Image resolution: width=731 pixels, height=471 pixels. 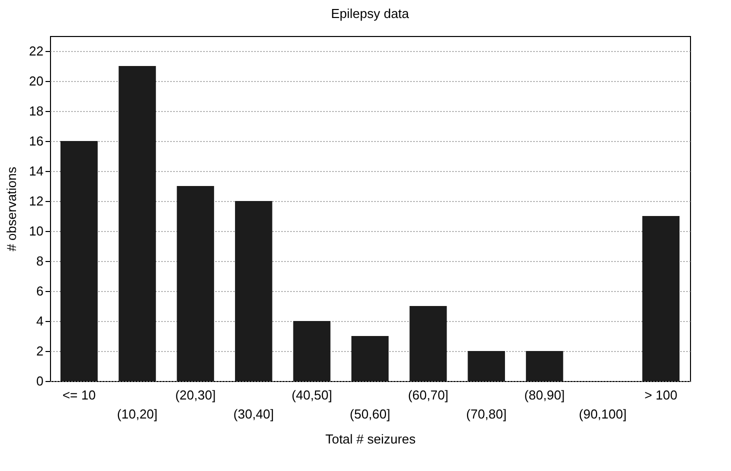 What do you see at coordinates (40, 381) in the screenshot?
I see `y-tick-label: 0` at bounding box center [40, 381].